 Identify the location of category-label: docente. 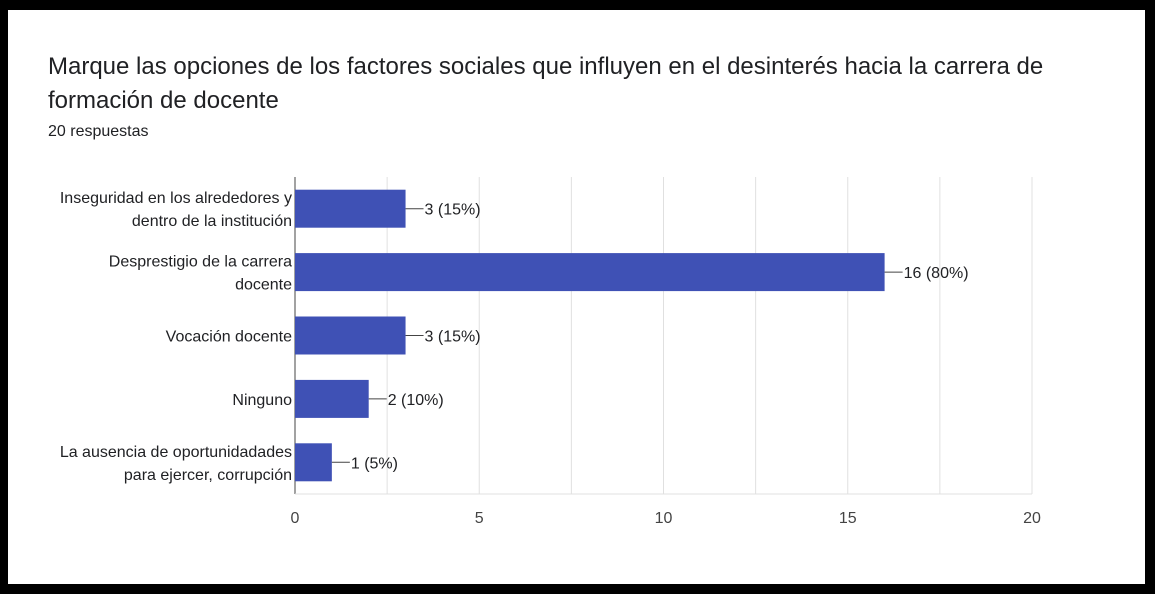
(263, 285).